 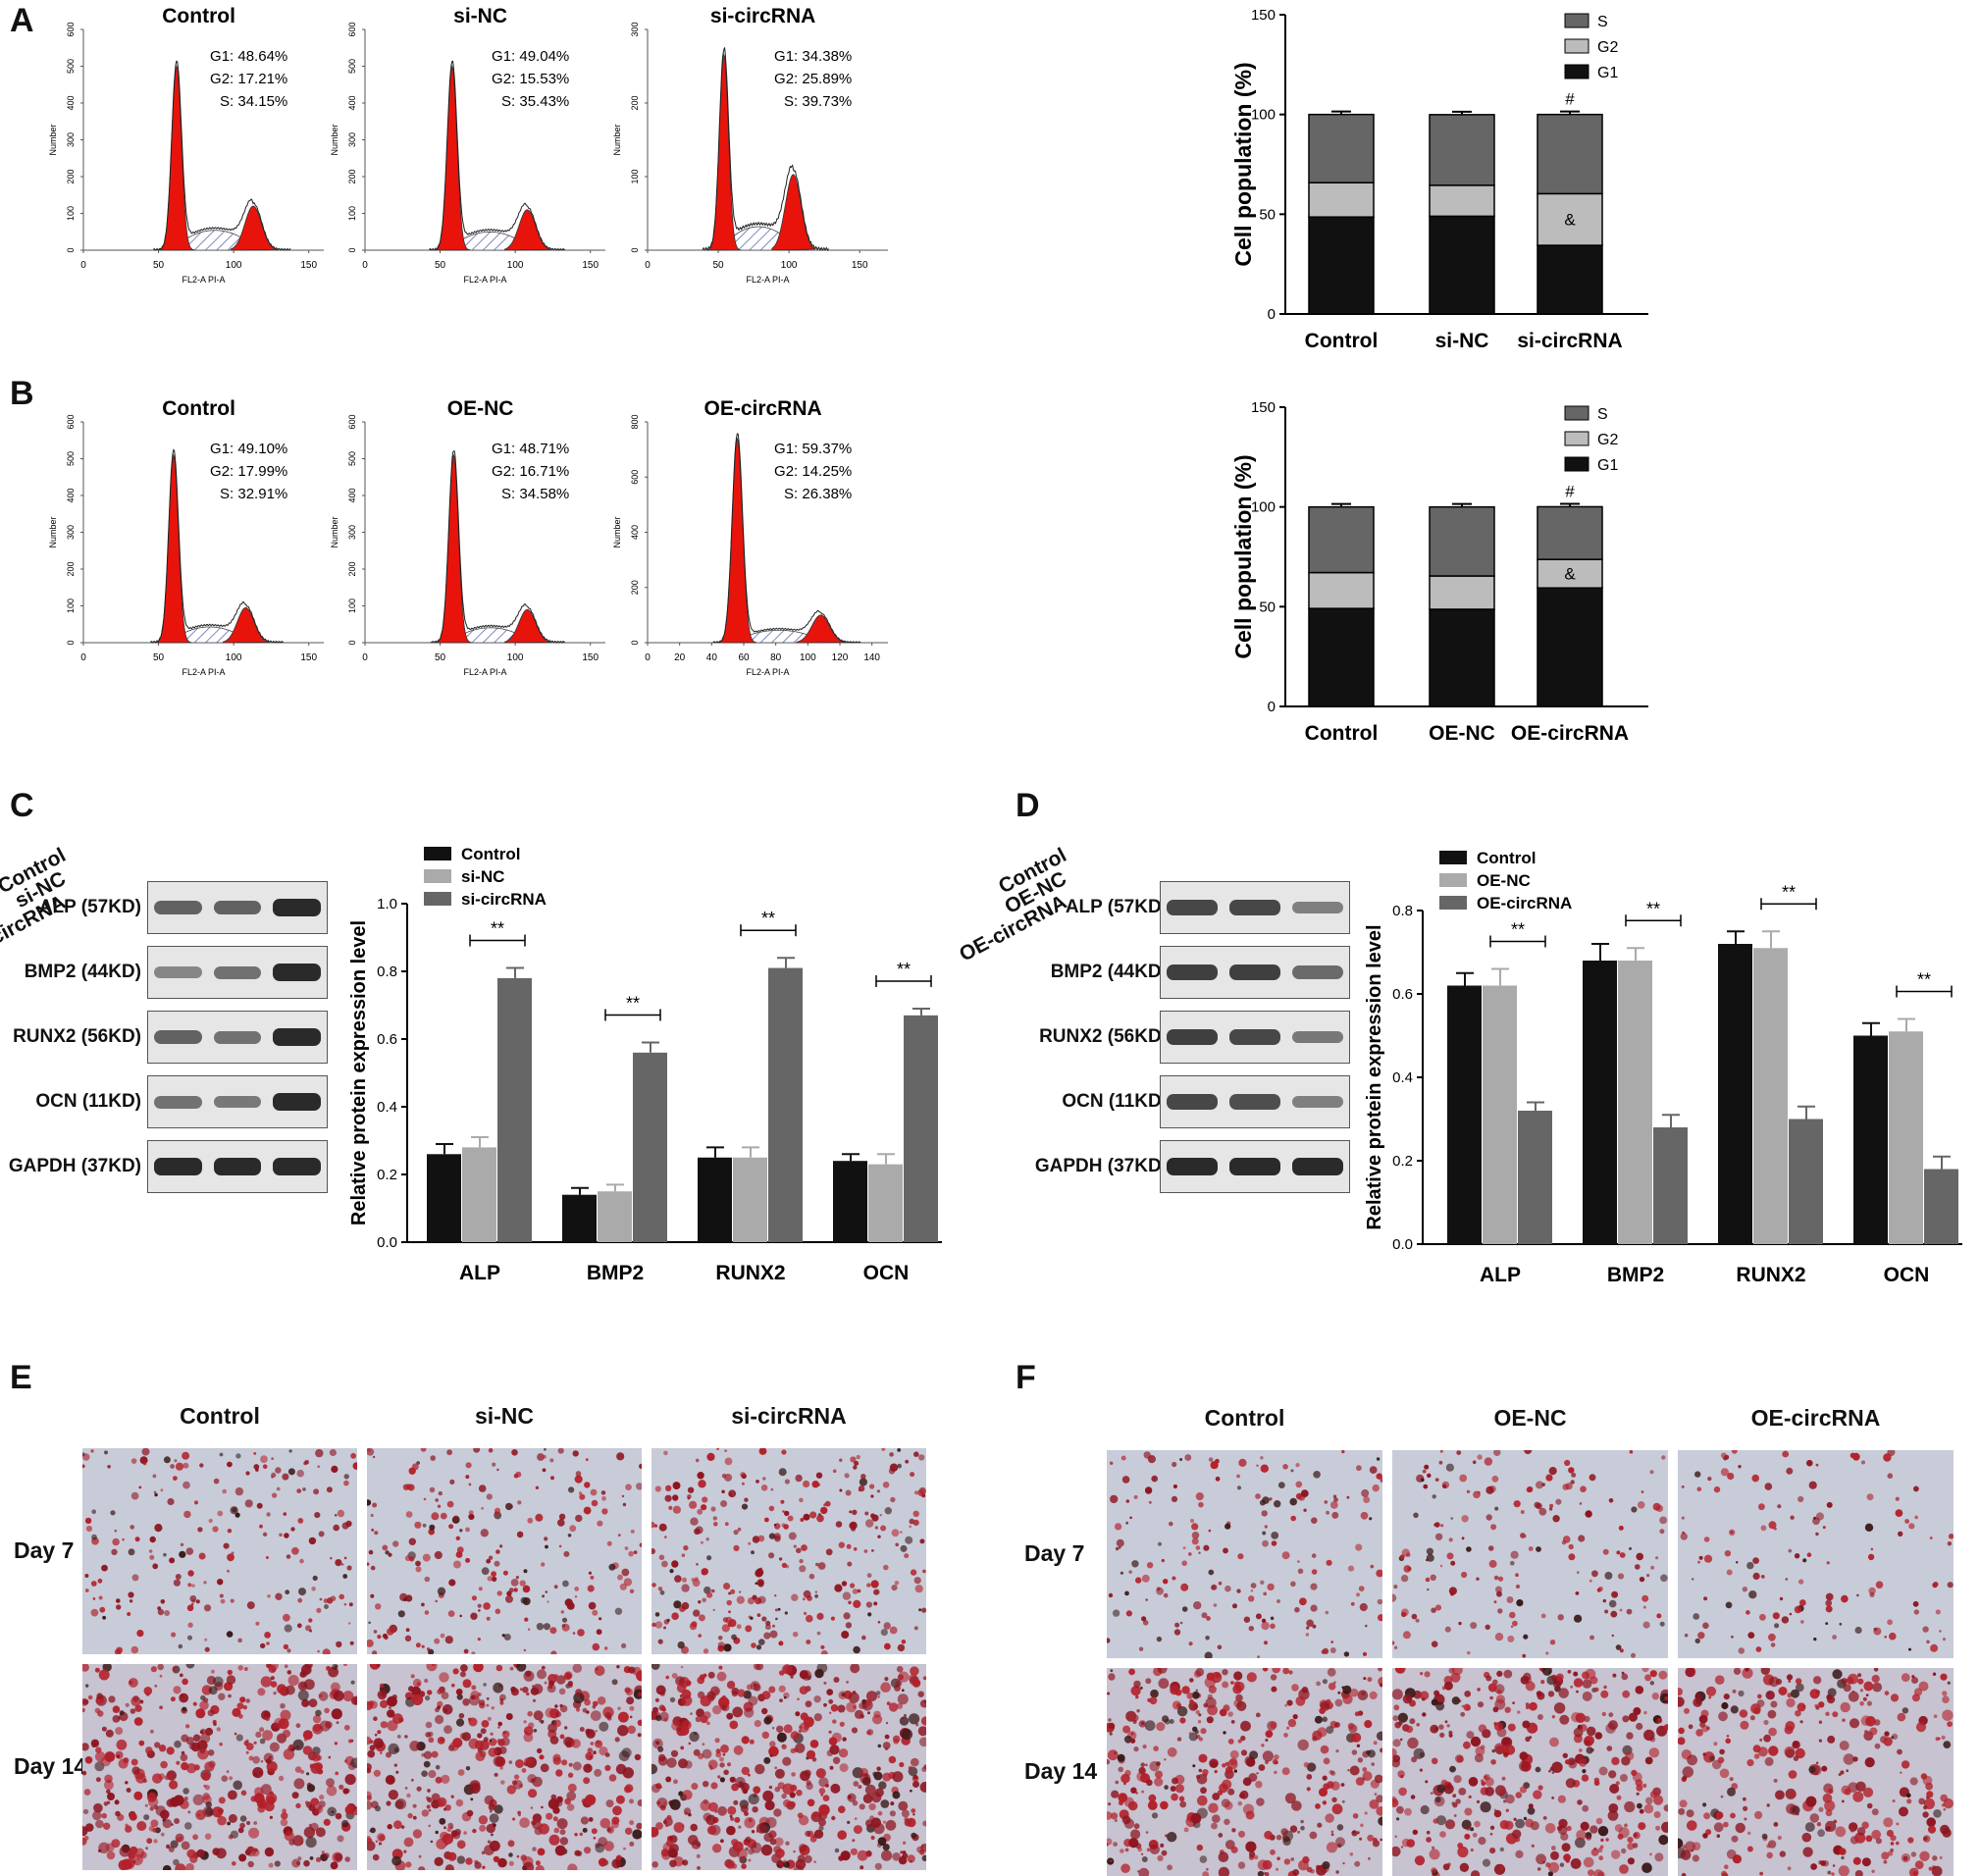 What do you see at coordinates (1264, 115) in the screenshot?
I see `y-tick-label: 100` at bounding box center [1264, 115].